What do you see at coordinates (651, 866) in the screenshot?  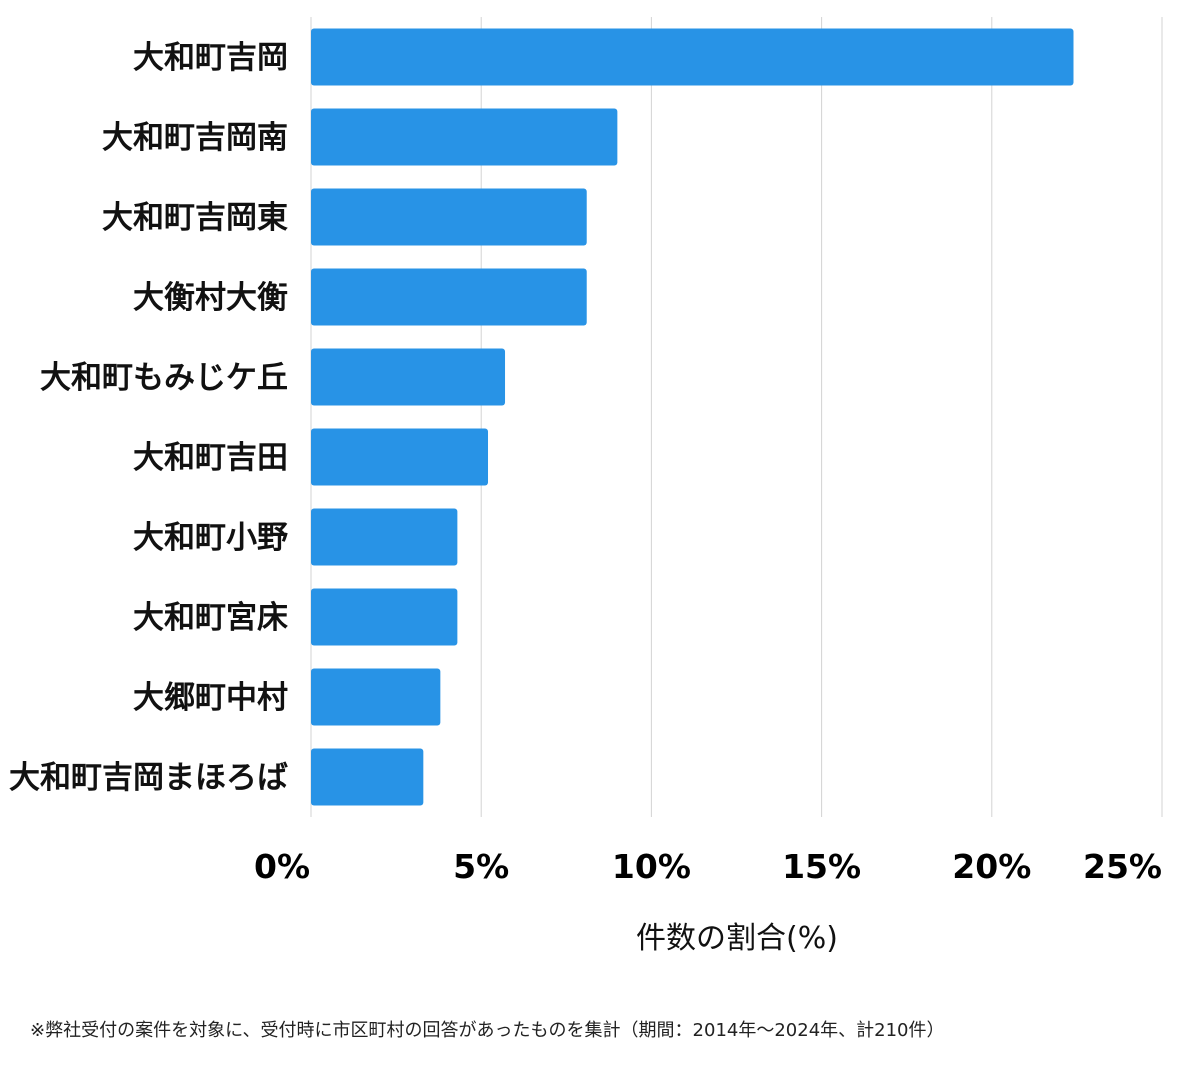 I see `x-tick-label: 10%` at bounding box center [651, 866].